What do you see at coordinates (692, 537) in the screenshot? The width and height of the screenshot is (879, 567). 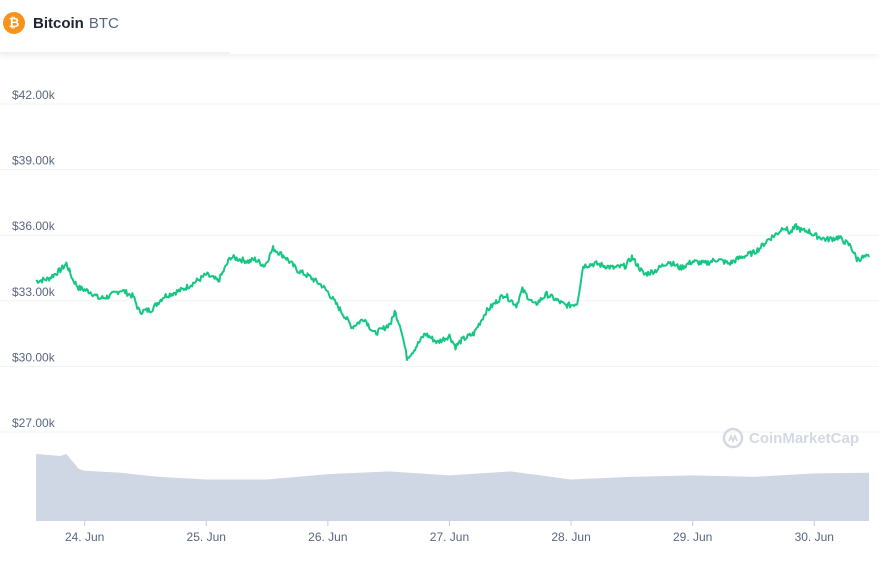 I see `x-tick-label: 29. Jun` at bounding box center [692, 537].